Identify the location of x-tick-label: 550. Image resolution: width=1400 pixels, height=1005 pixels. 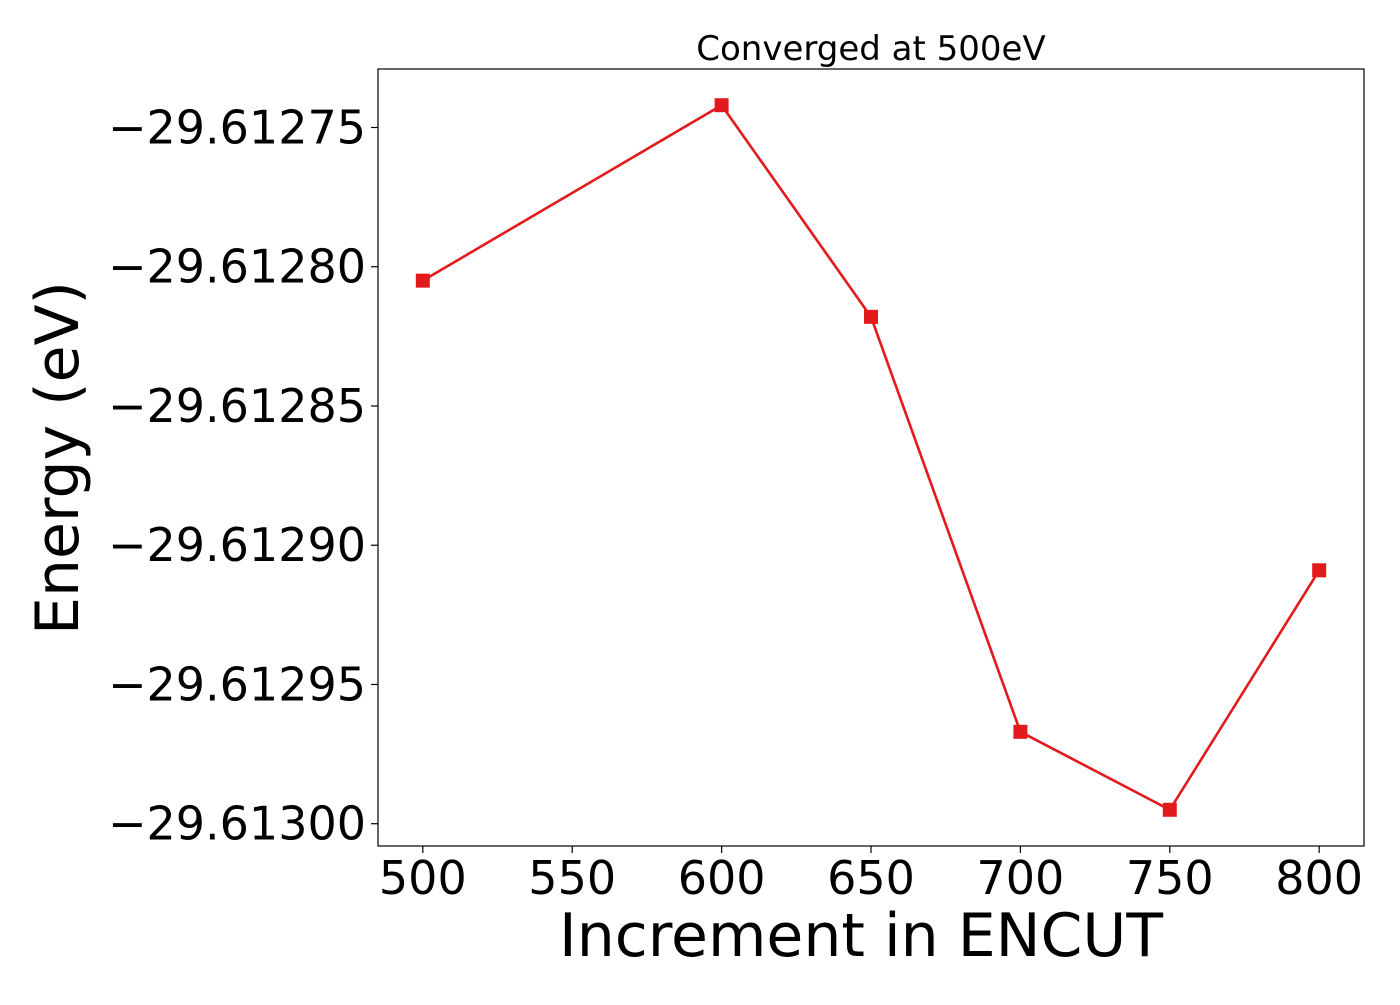
(572, 878).